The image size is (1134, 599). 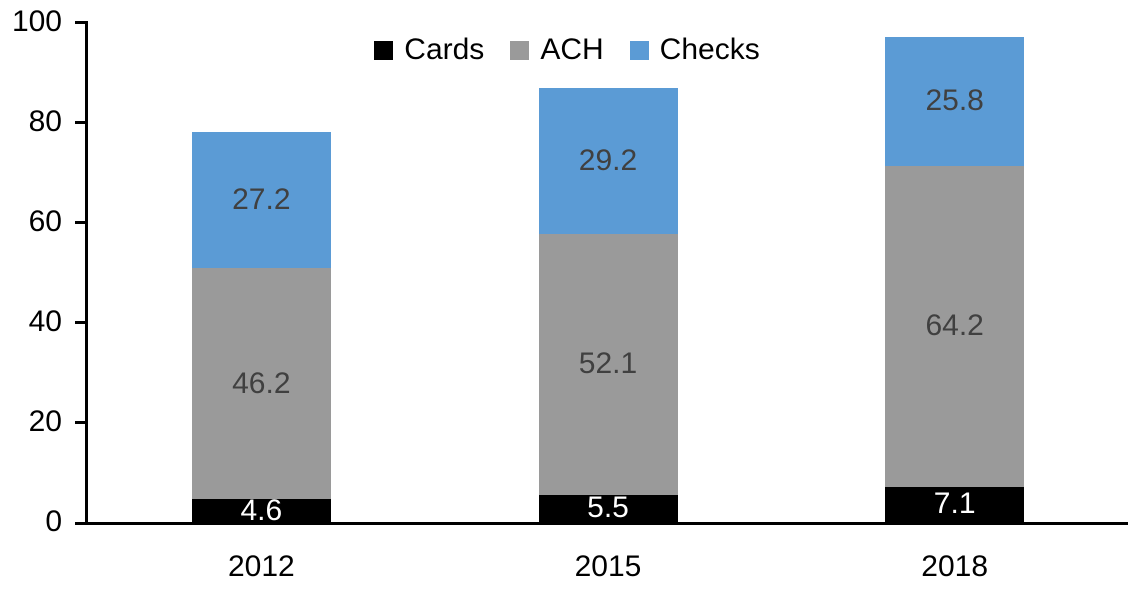 I want to click on bar-segment-ach-2015: 52.1, so click(x=608, y=364).